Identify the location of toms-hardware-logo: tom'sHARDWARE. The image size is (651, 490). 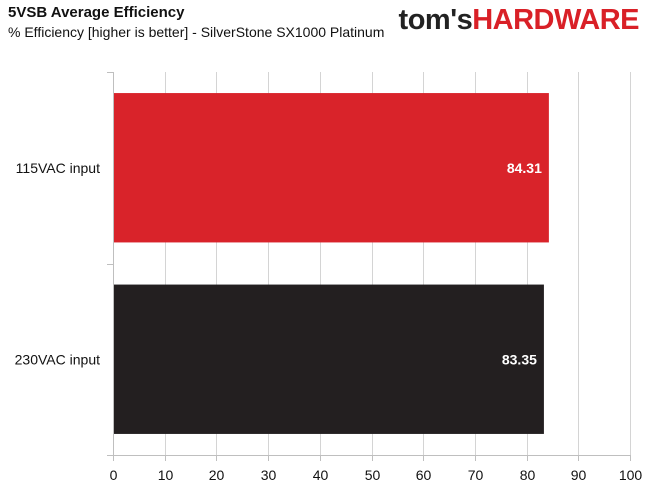
(519, 20).